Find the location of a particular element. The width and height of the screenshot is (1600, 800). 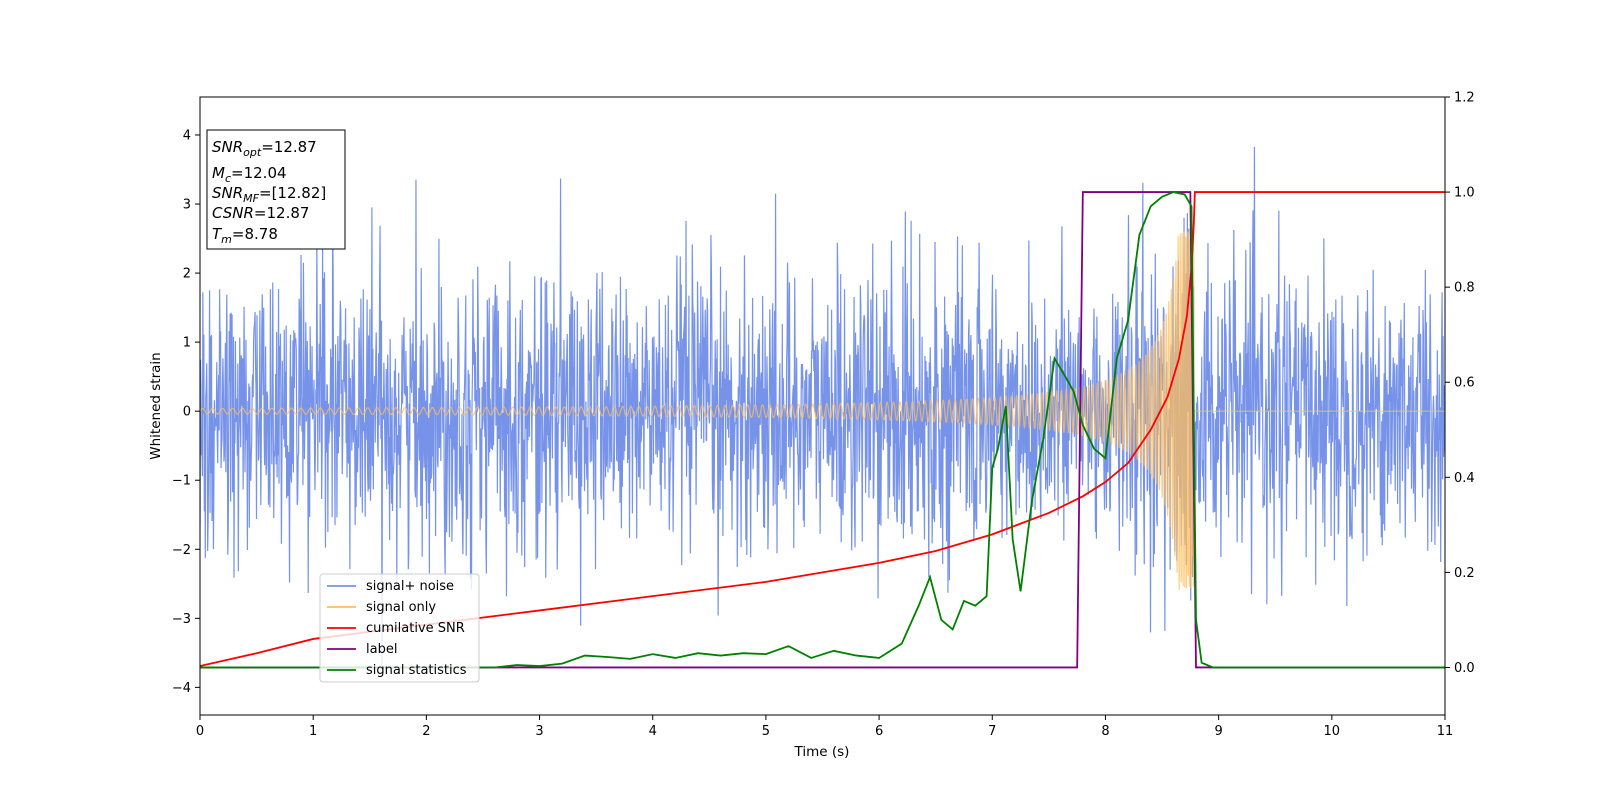

y-right-tick-label: 1.0 is located at coordinates (1464, 193).